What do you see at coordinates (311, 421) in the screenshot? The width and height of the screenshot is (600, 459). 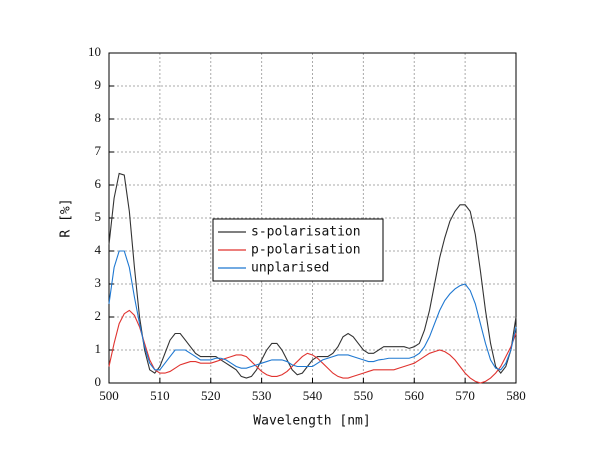 I see `x-axis-title: Wavelength [nm]` at bounding box center [311, 421].